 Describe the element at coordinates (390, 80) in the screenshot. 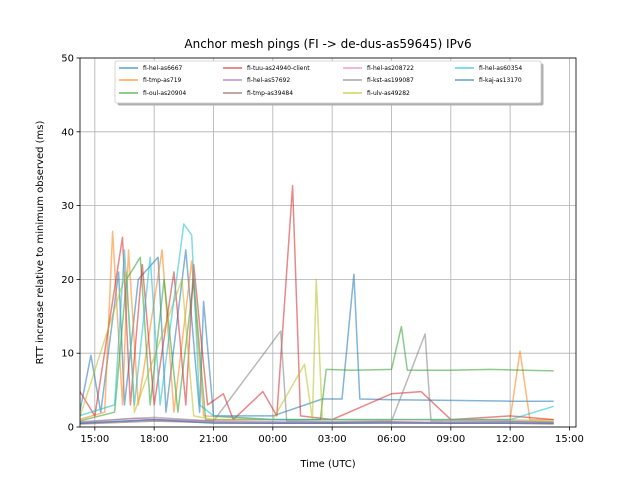

I see `legend-entry: fi-kst-as199087` at that location.